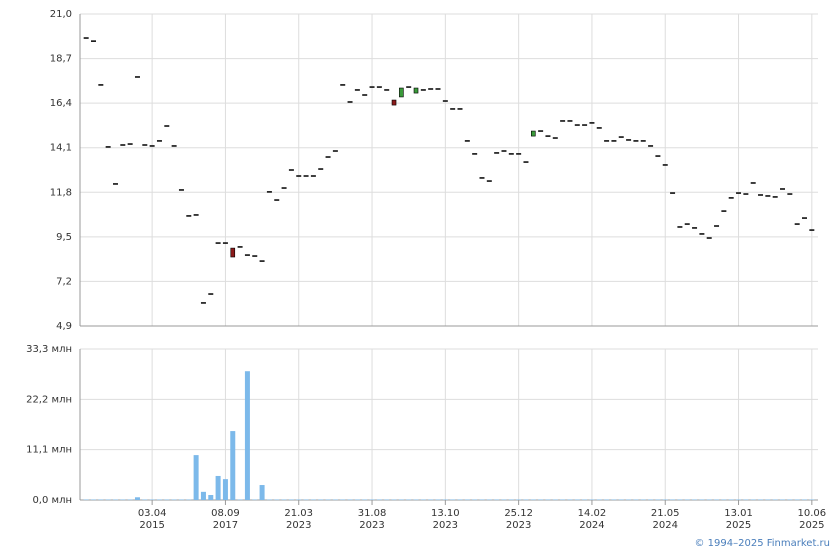 This screenshot has height=550, width=840. I want to click on x-tick-label: 25.12, so click(518, 513).